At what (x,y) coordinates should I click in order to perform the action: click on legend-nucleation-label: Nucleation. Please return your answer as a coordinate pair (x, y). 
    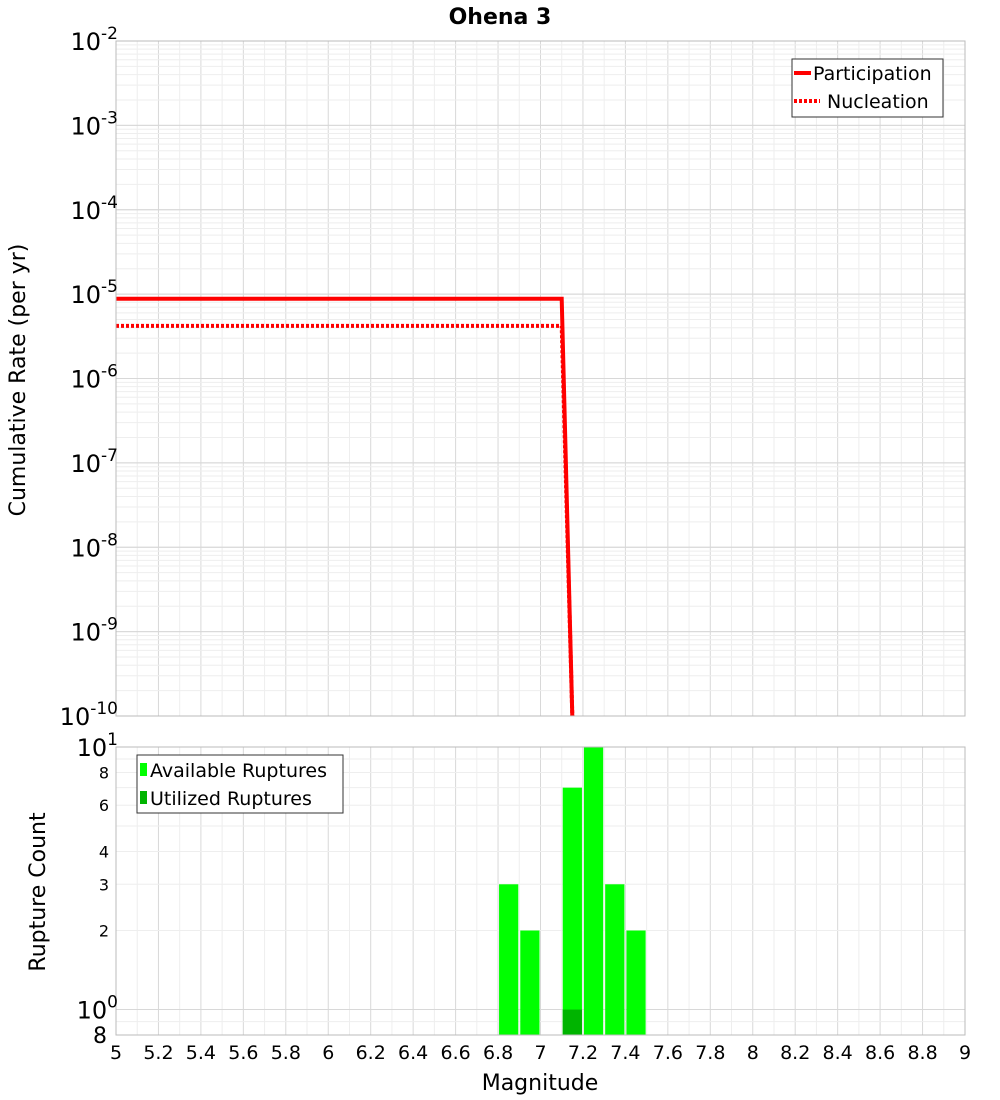
    Looking at the image, I should click on (878, 102).